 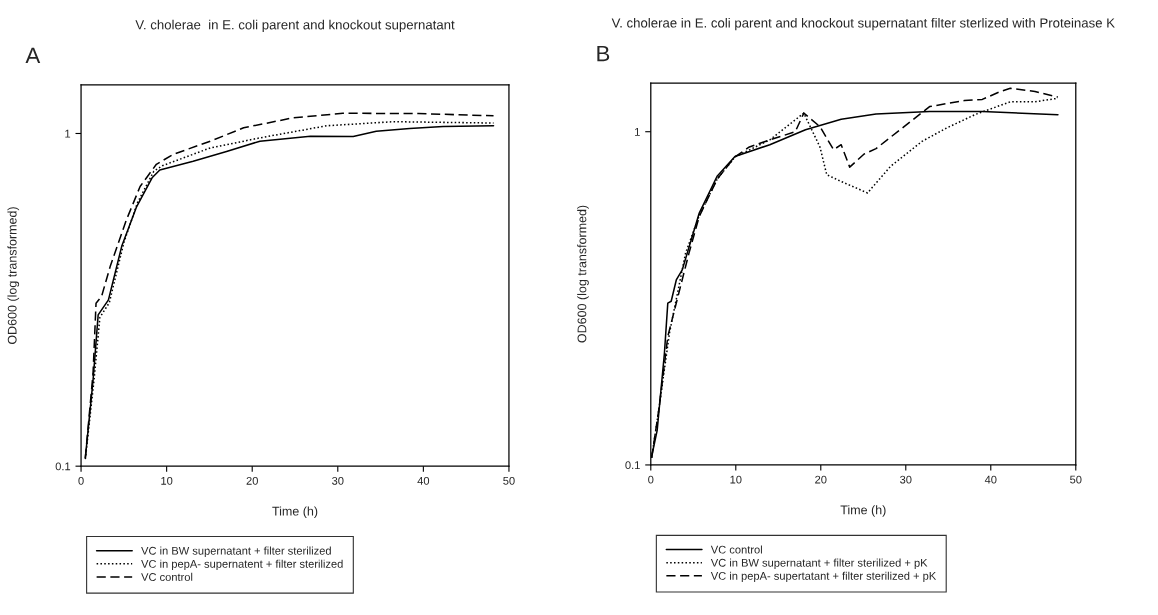 What do you see at coordinates (603, 53) in the screenshot?
I see `text: B` at bounding box center [603, 53].